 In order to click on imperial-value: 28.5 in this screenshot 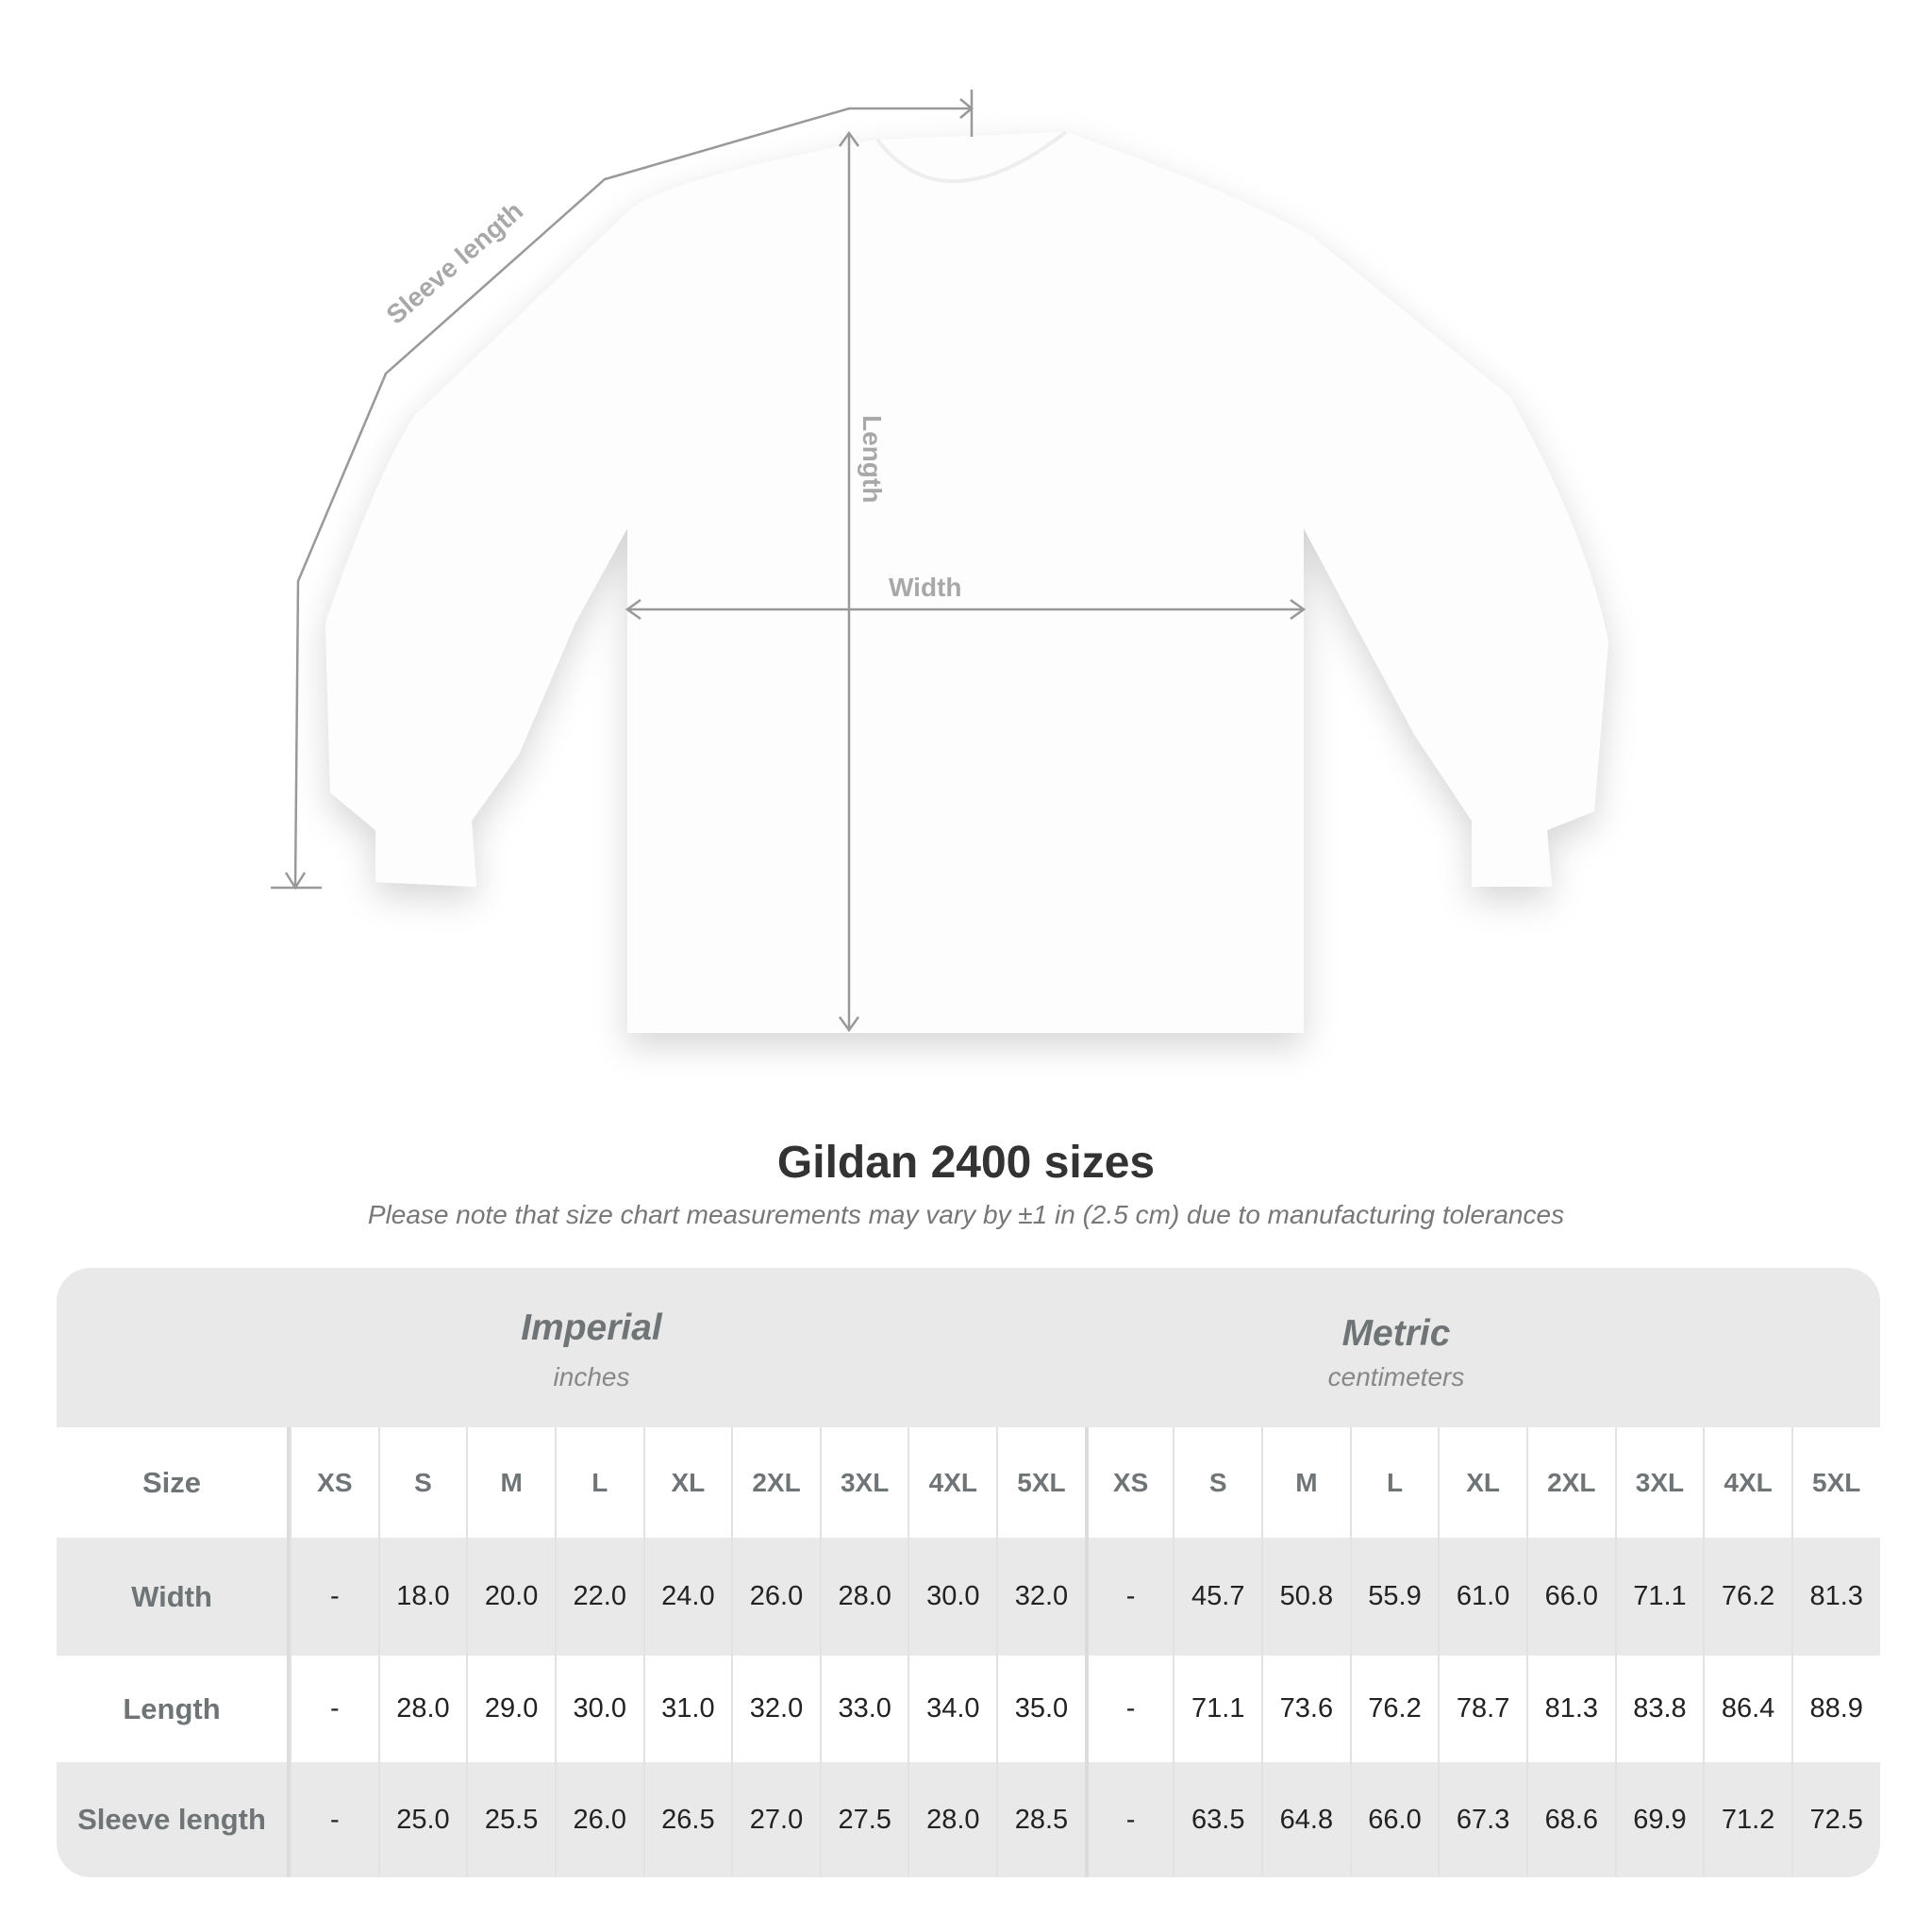, I will do `click(1040, 1819)`.